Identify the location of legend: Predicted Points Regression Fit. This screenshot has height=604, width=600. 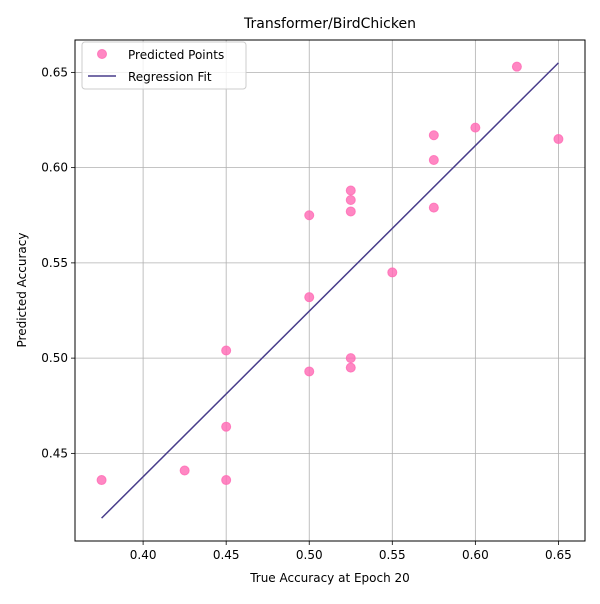
(164, 65).